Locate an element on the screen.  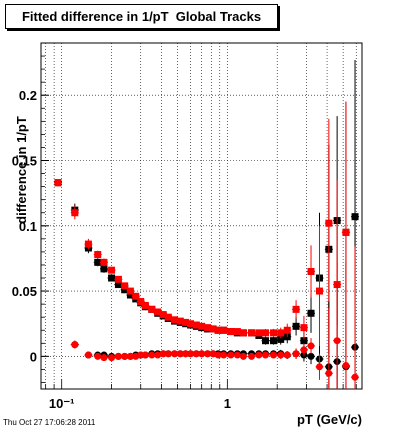
x-tick-label: 10⁻¹ is located at coordinates (62, 403).